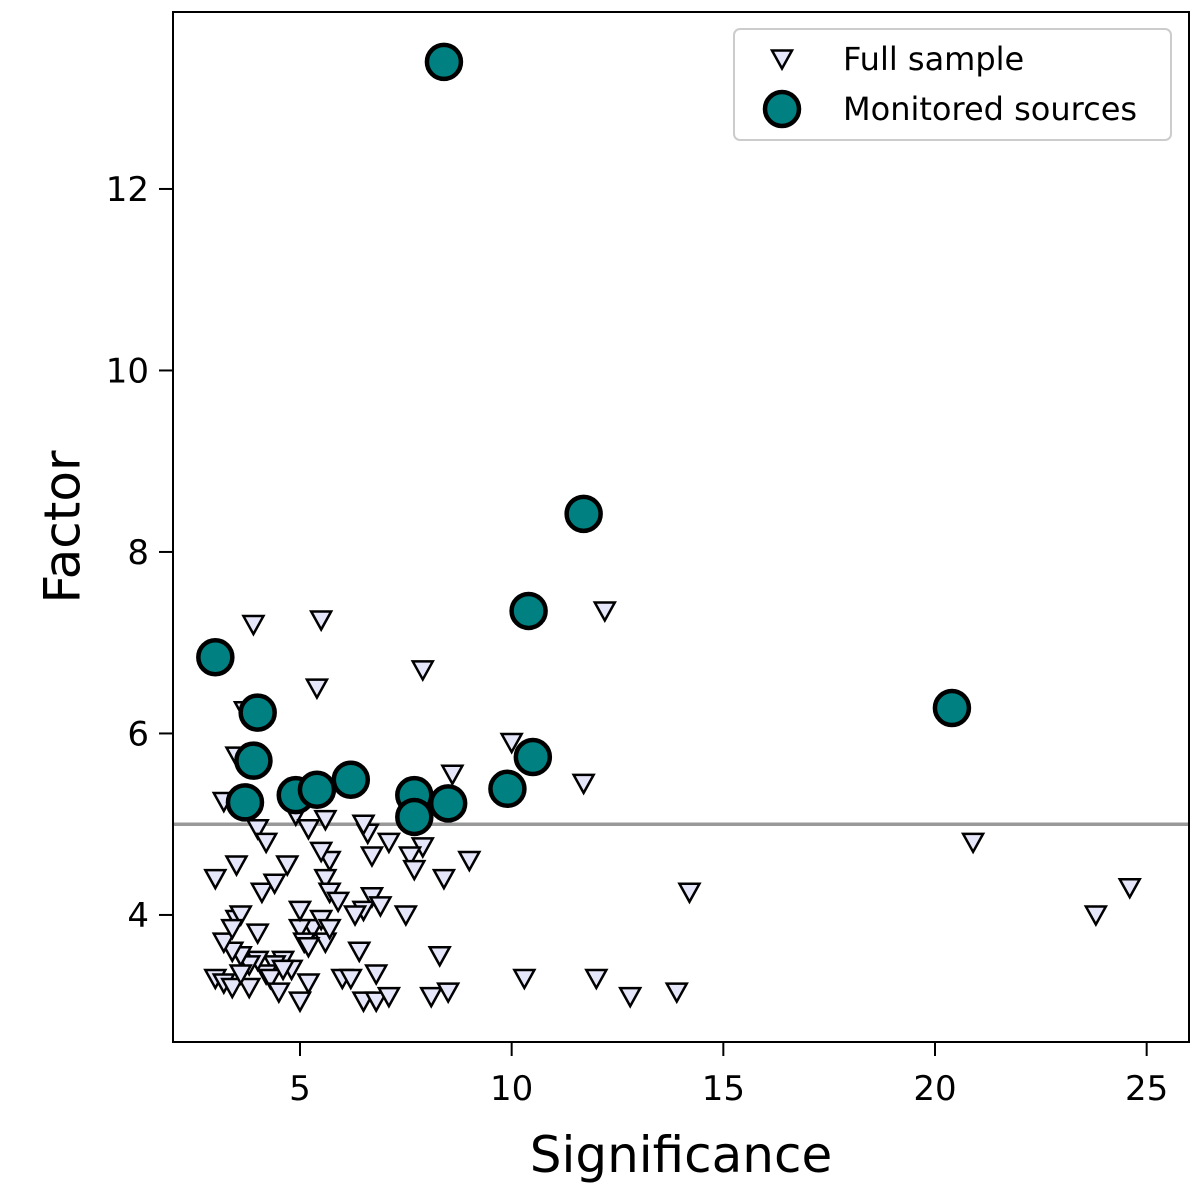 The height and width of the screenshot is (1198, 1200). Describe the element at coordinates (511, 1089) in the screenshot. I see `x-tick-label: 10` at that location.